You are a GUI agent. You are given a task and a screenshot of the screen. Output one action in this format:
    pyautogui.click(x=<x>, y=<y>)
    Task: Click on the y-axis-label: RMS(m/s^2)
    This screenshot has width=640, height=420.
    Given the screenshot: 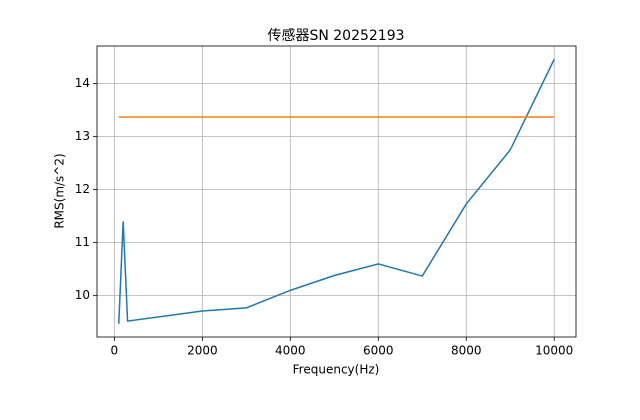 What is the action you would take?
    pyautogui.click(x=60, y=190)
    